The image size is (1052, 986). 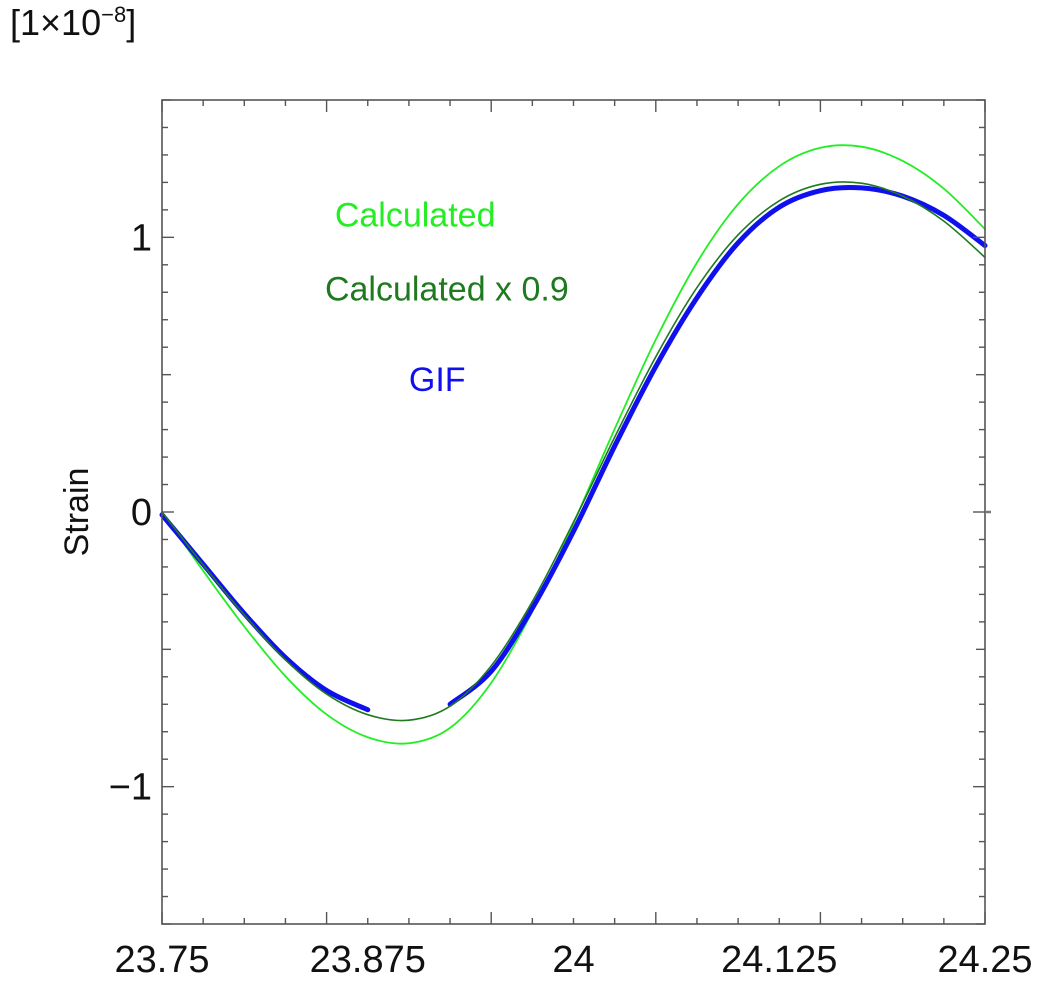 What do you see at coordinates (447, 290) in the screenshot?
I see `annotation-calculated-x-0-9: Calculated x 0.9` at bounding box center [447, 290].